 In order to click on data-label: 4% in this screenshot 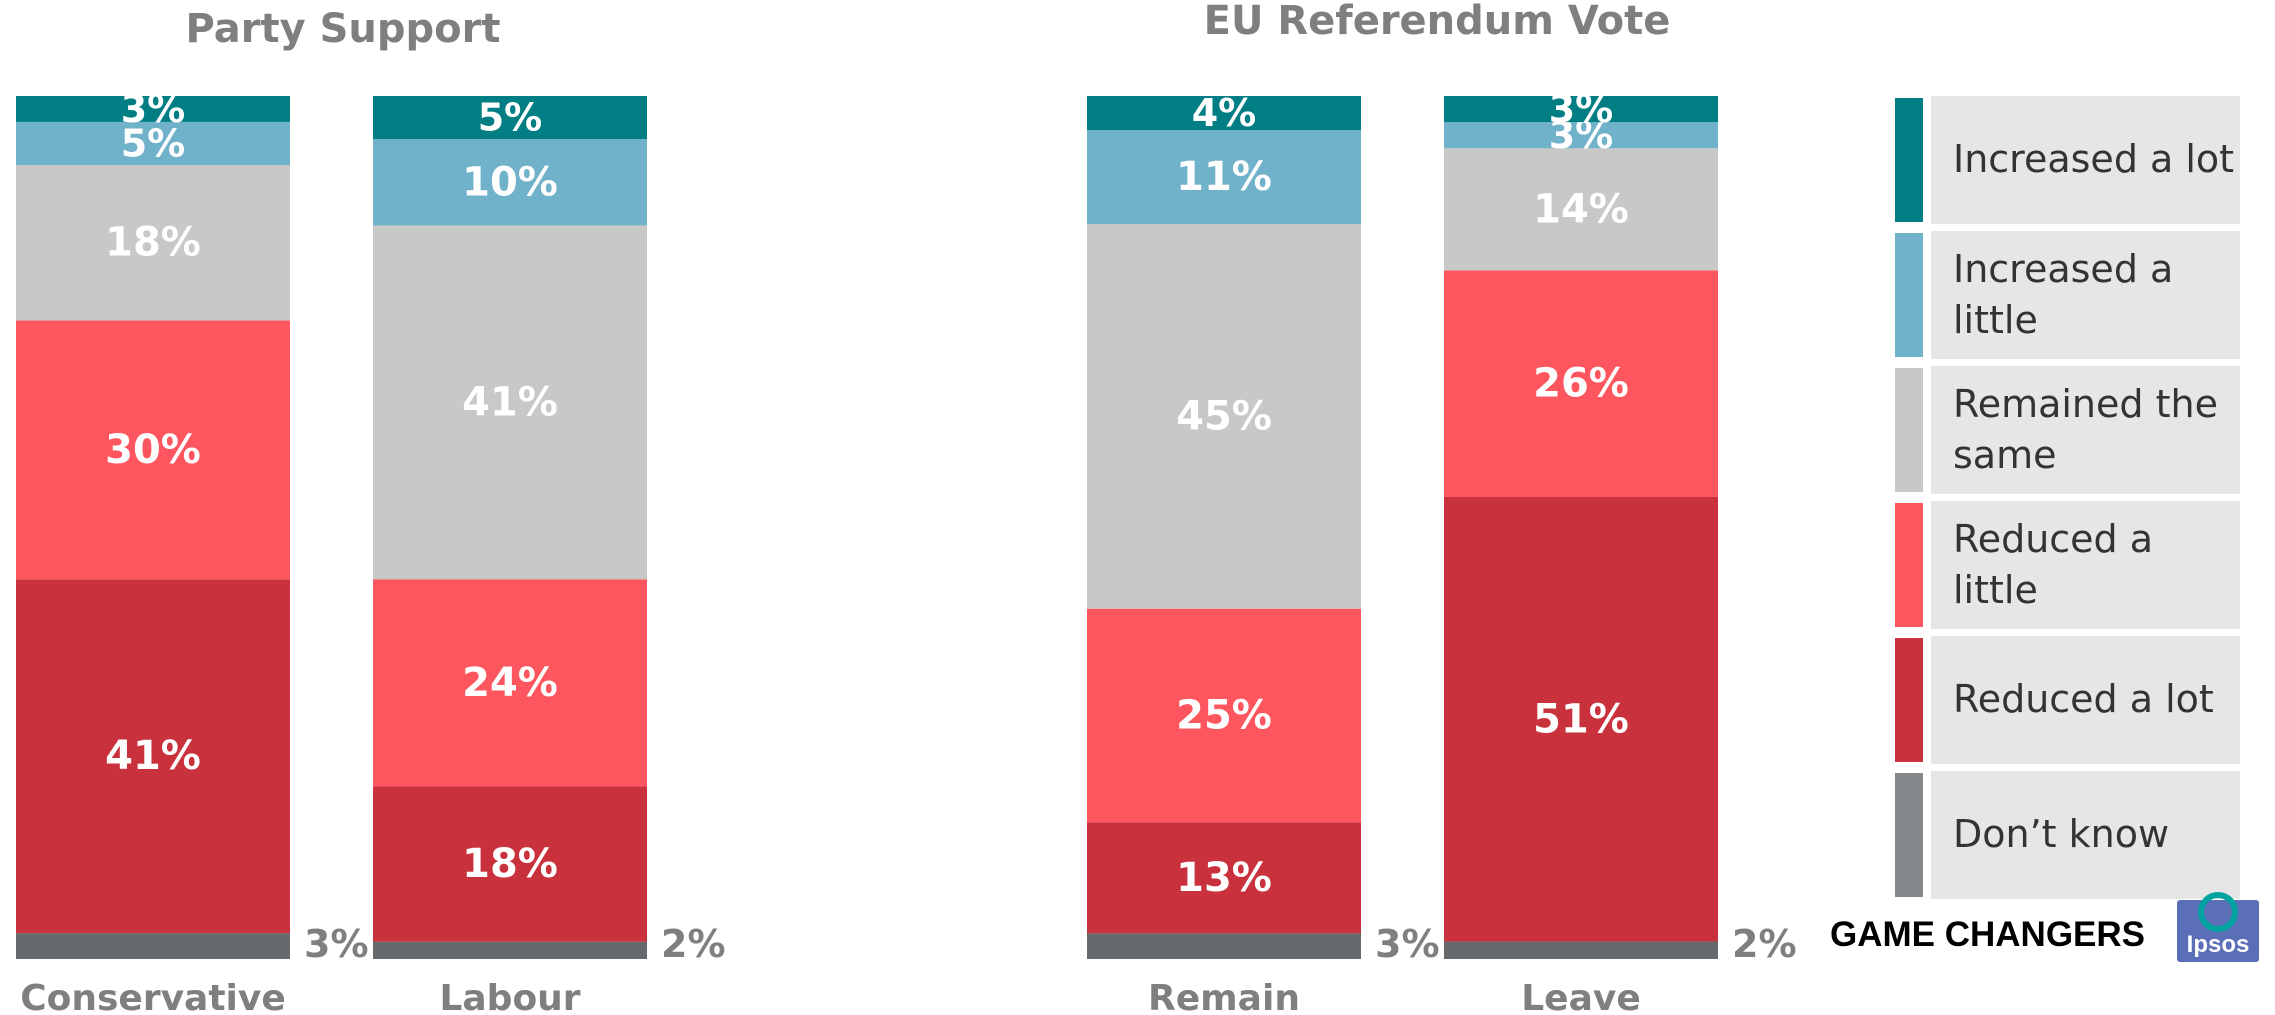, I will do `click(1224, 113)`.